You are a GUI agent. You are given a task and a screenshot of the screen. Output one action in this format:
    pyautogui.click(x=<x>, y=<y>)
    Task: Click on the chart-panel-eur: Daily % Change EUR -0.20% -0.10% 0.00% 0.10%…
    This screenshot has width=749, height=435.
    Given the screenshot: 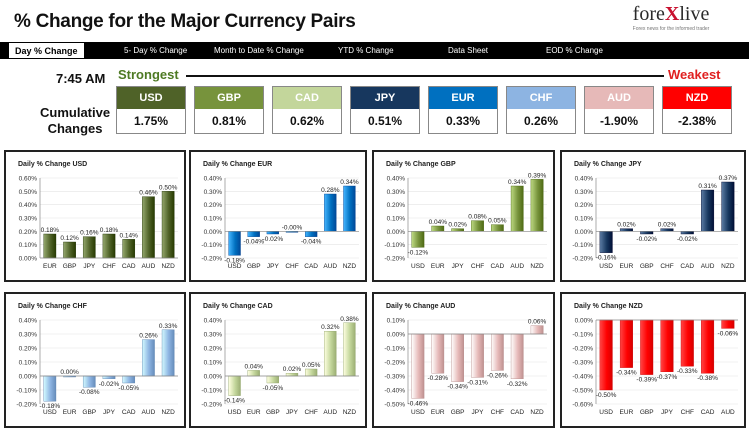 What is the action you would take?
    pyautogui.click(x=278, y=216)
    